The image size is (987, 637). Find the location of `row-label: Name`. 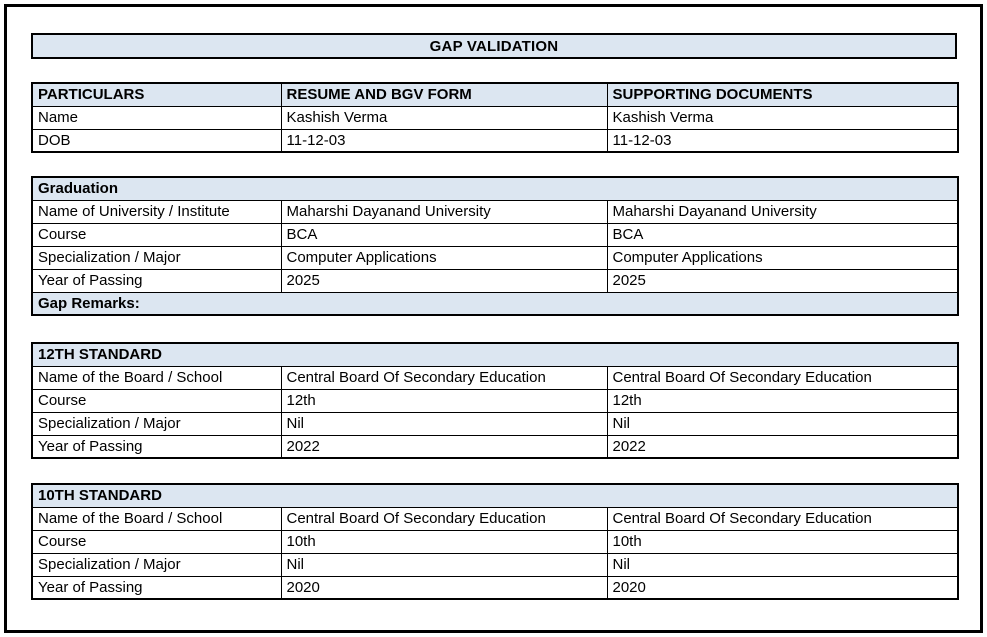

row-label: Name is located at coordinates (156, 117).